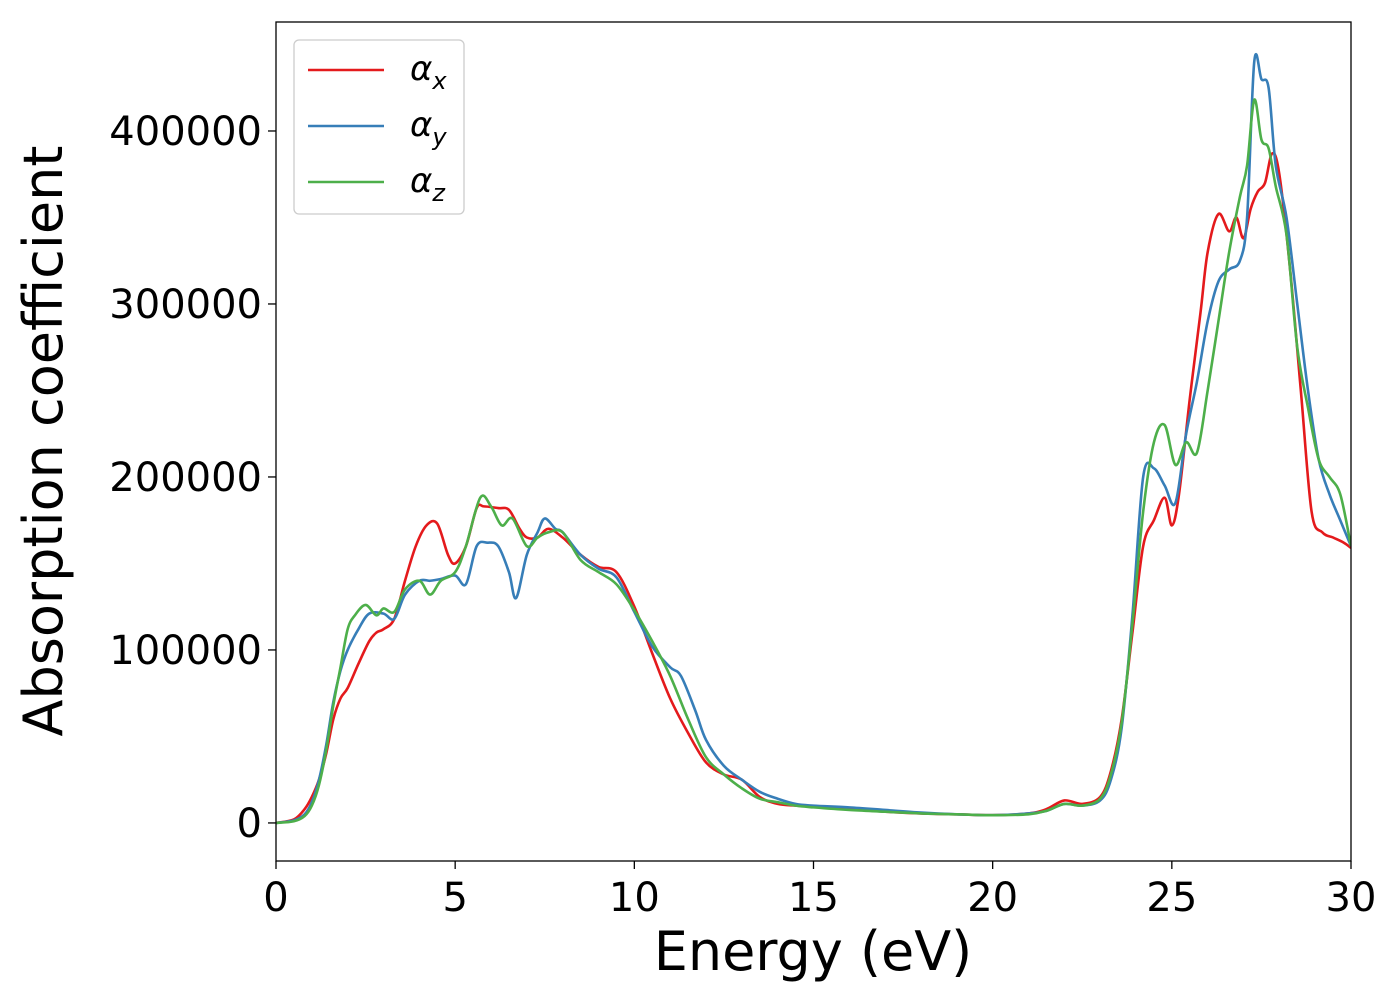  What do you see at coordinates (992, 898) in the screenshot?
I see `x-tick-label: 20` at bounding box center [992, 898].